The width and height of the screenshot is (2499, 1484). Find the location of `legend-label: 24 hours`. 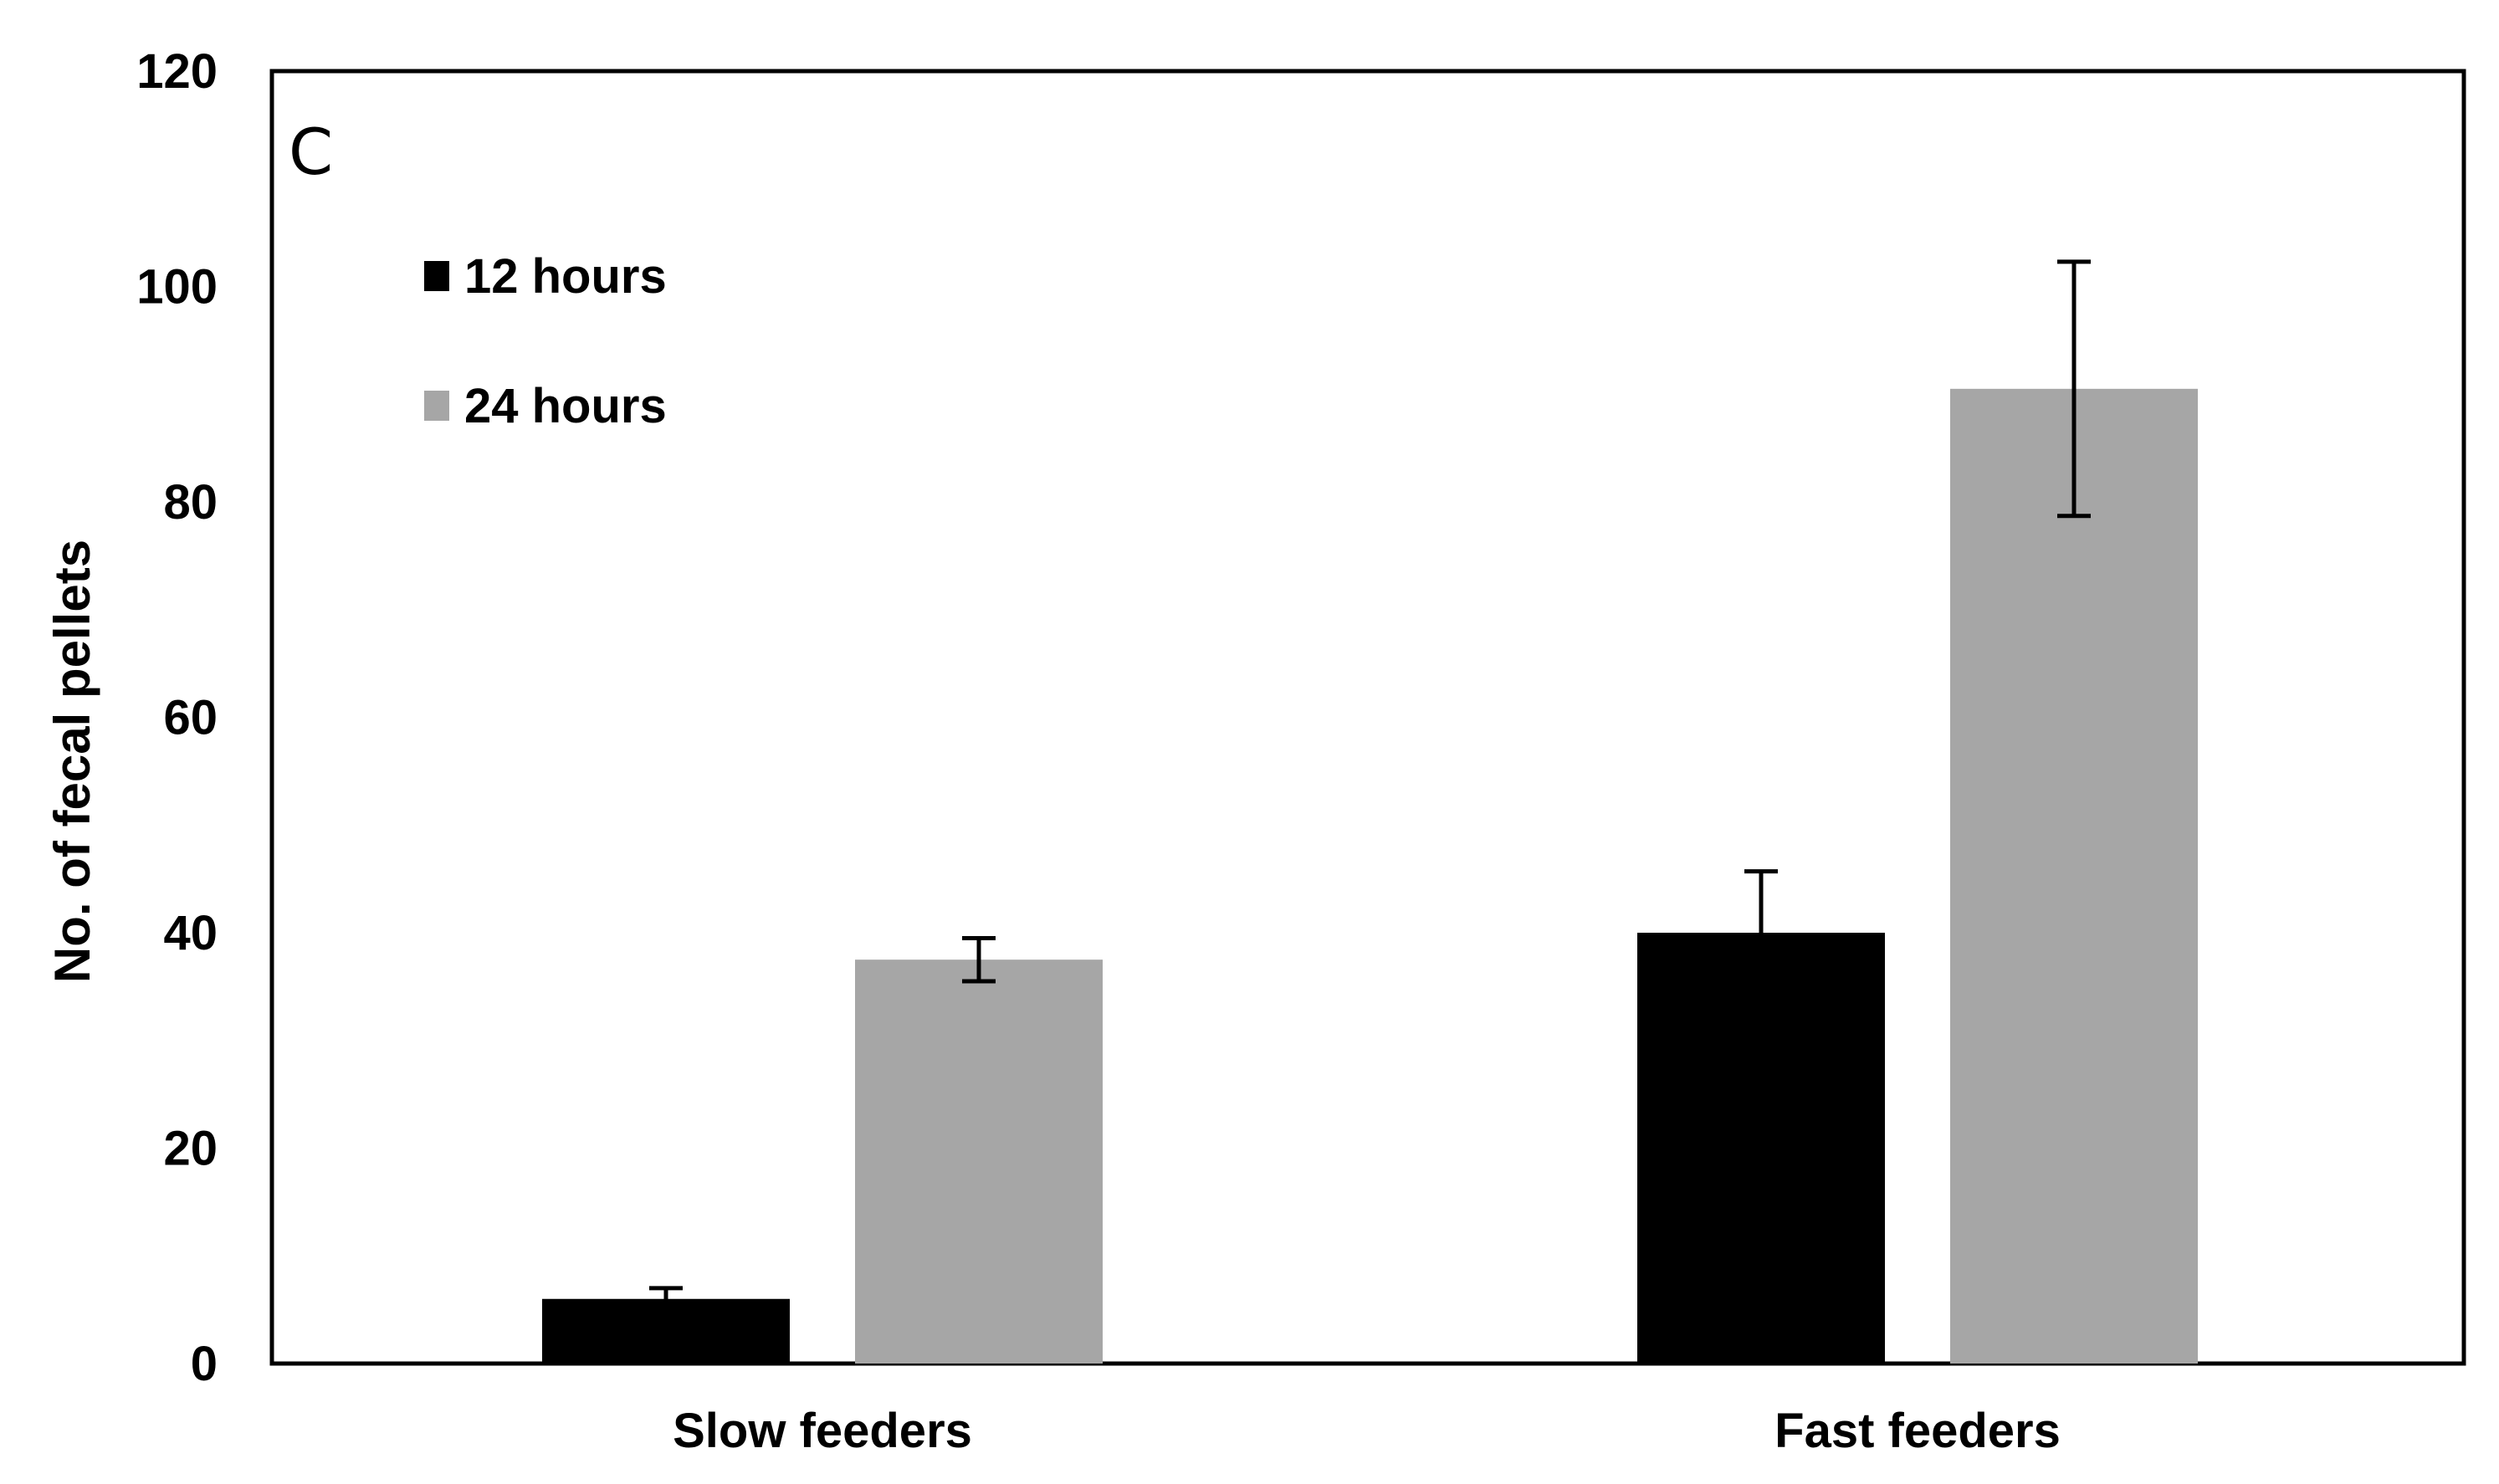

legend-label: 24 hours is located at coordinates (565, 406).